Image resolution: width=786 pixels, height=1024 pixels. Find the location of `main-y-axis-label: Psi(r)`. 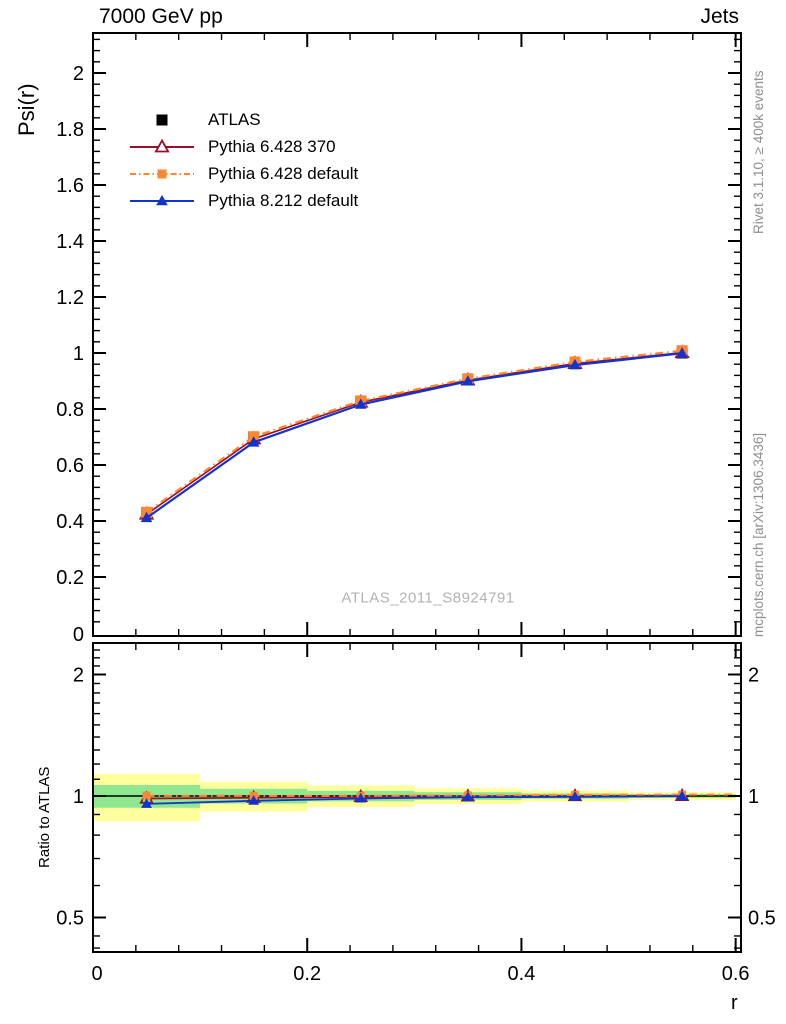

main-y-axis-label: Psi(r) is located at coordinates (26, 109).